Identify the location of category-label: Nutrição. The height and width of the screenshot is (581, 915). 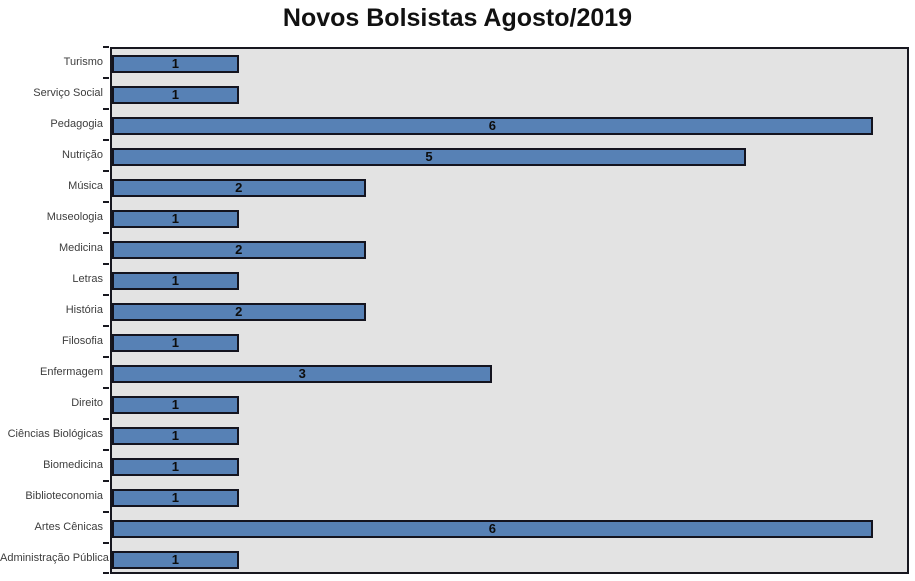
(82, 155).